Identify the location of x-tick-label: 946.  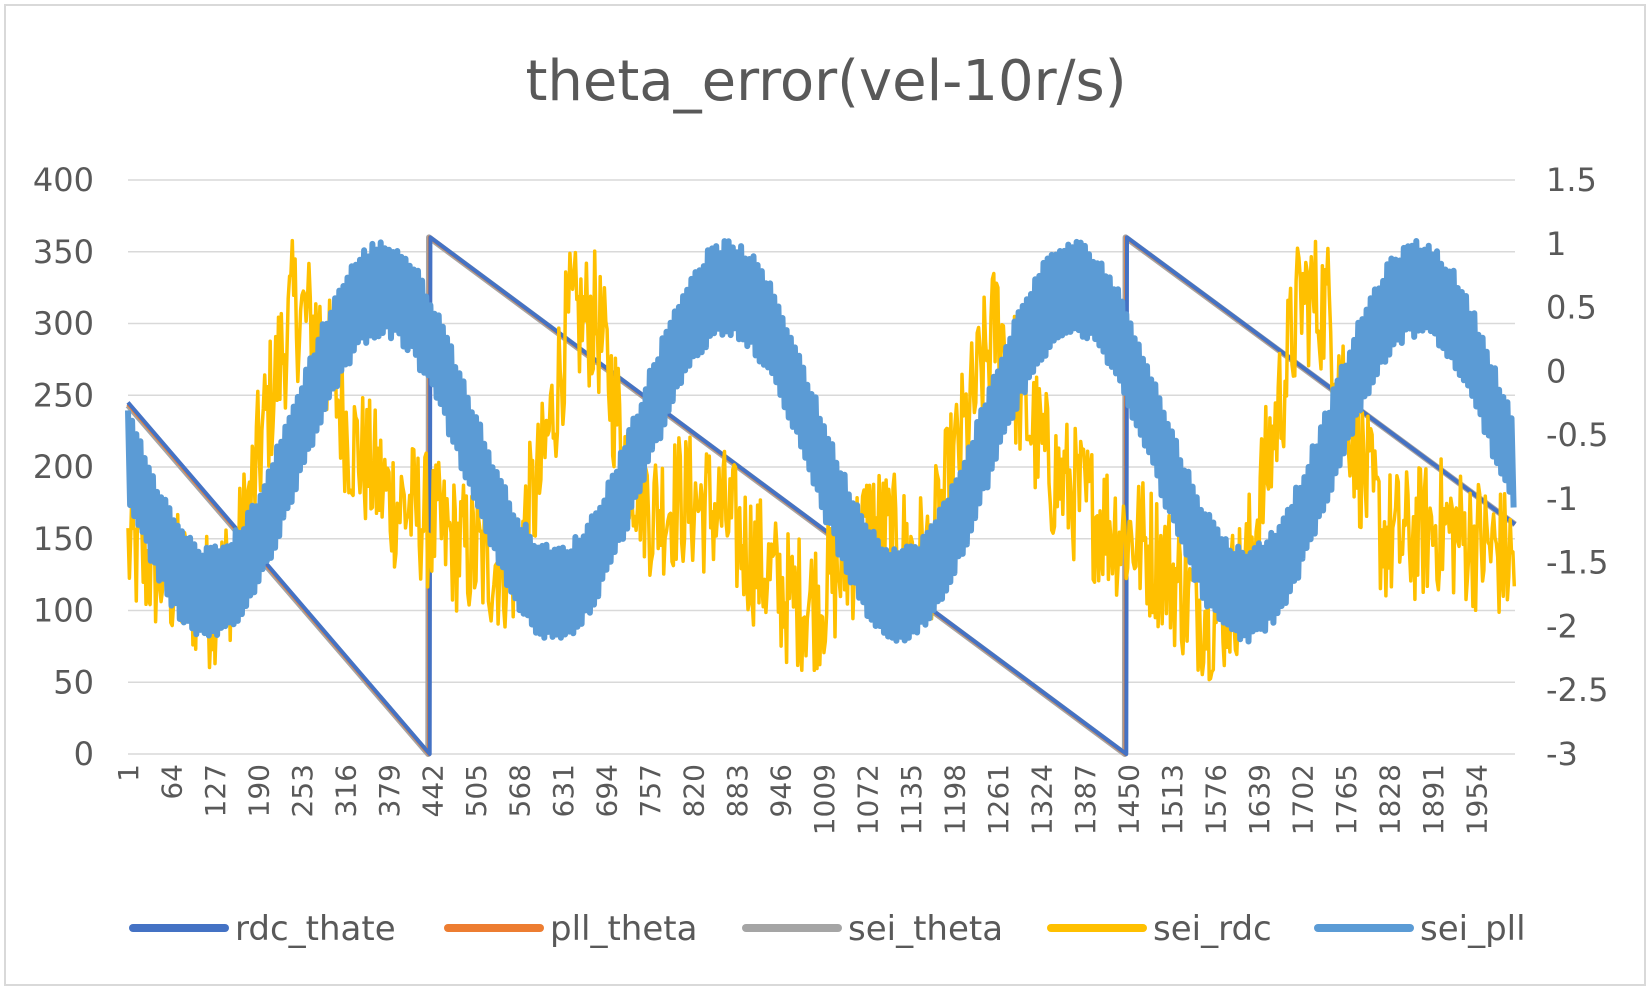
(780, 790).